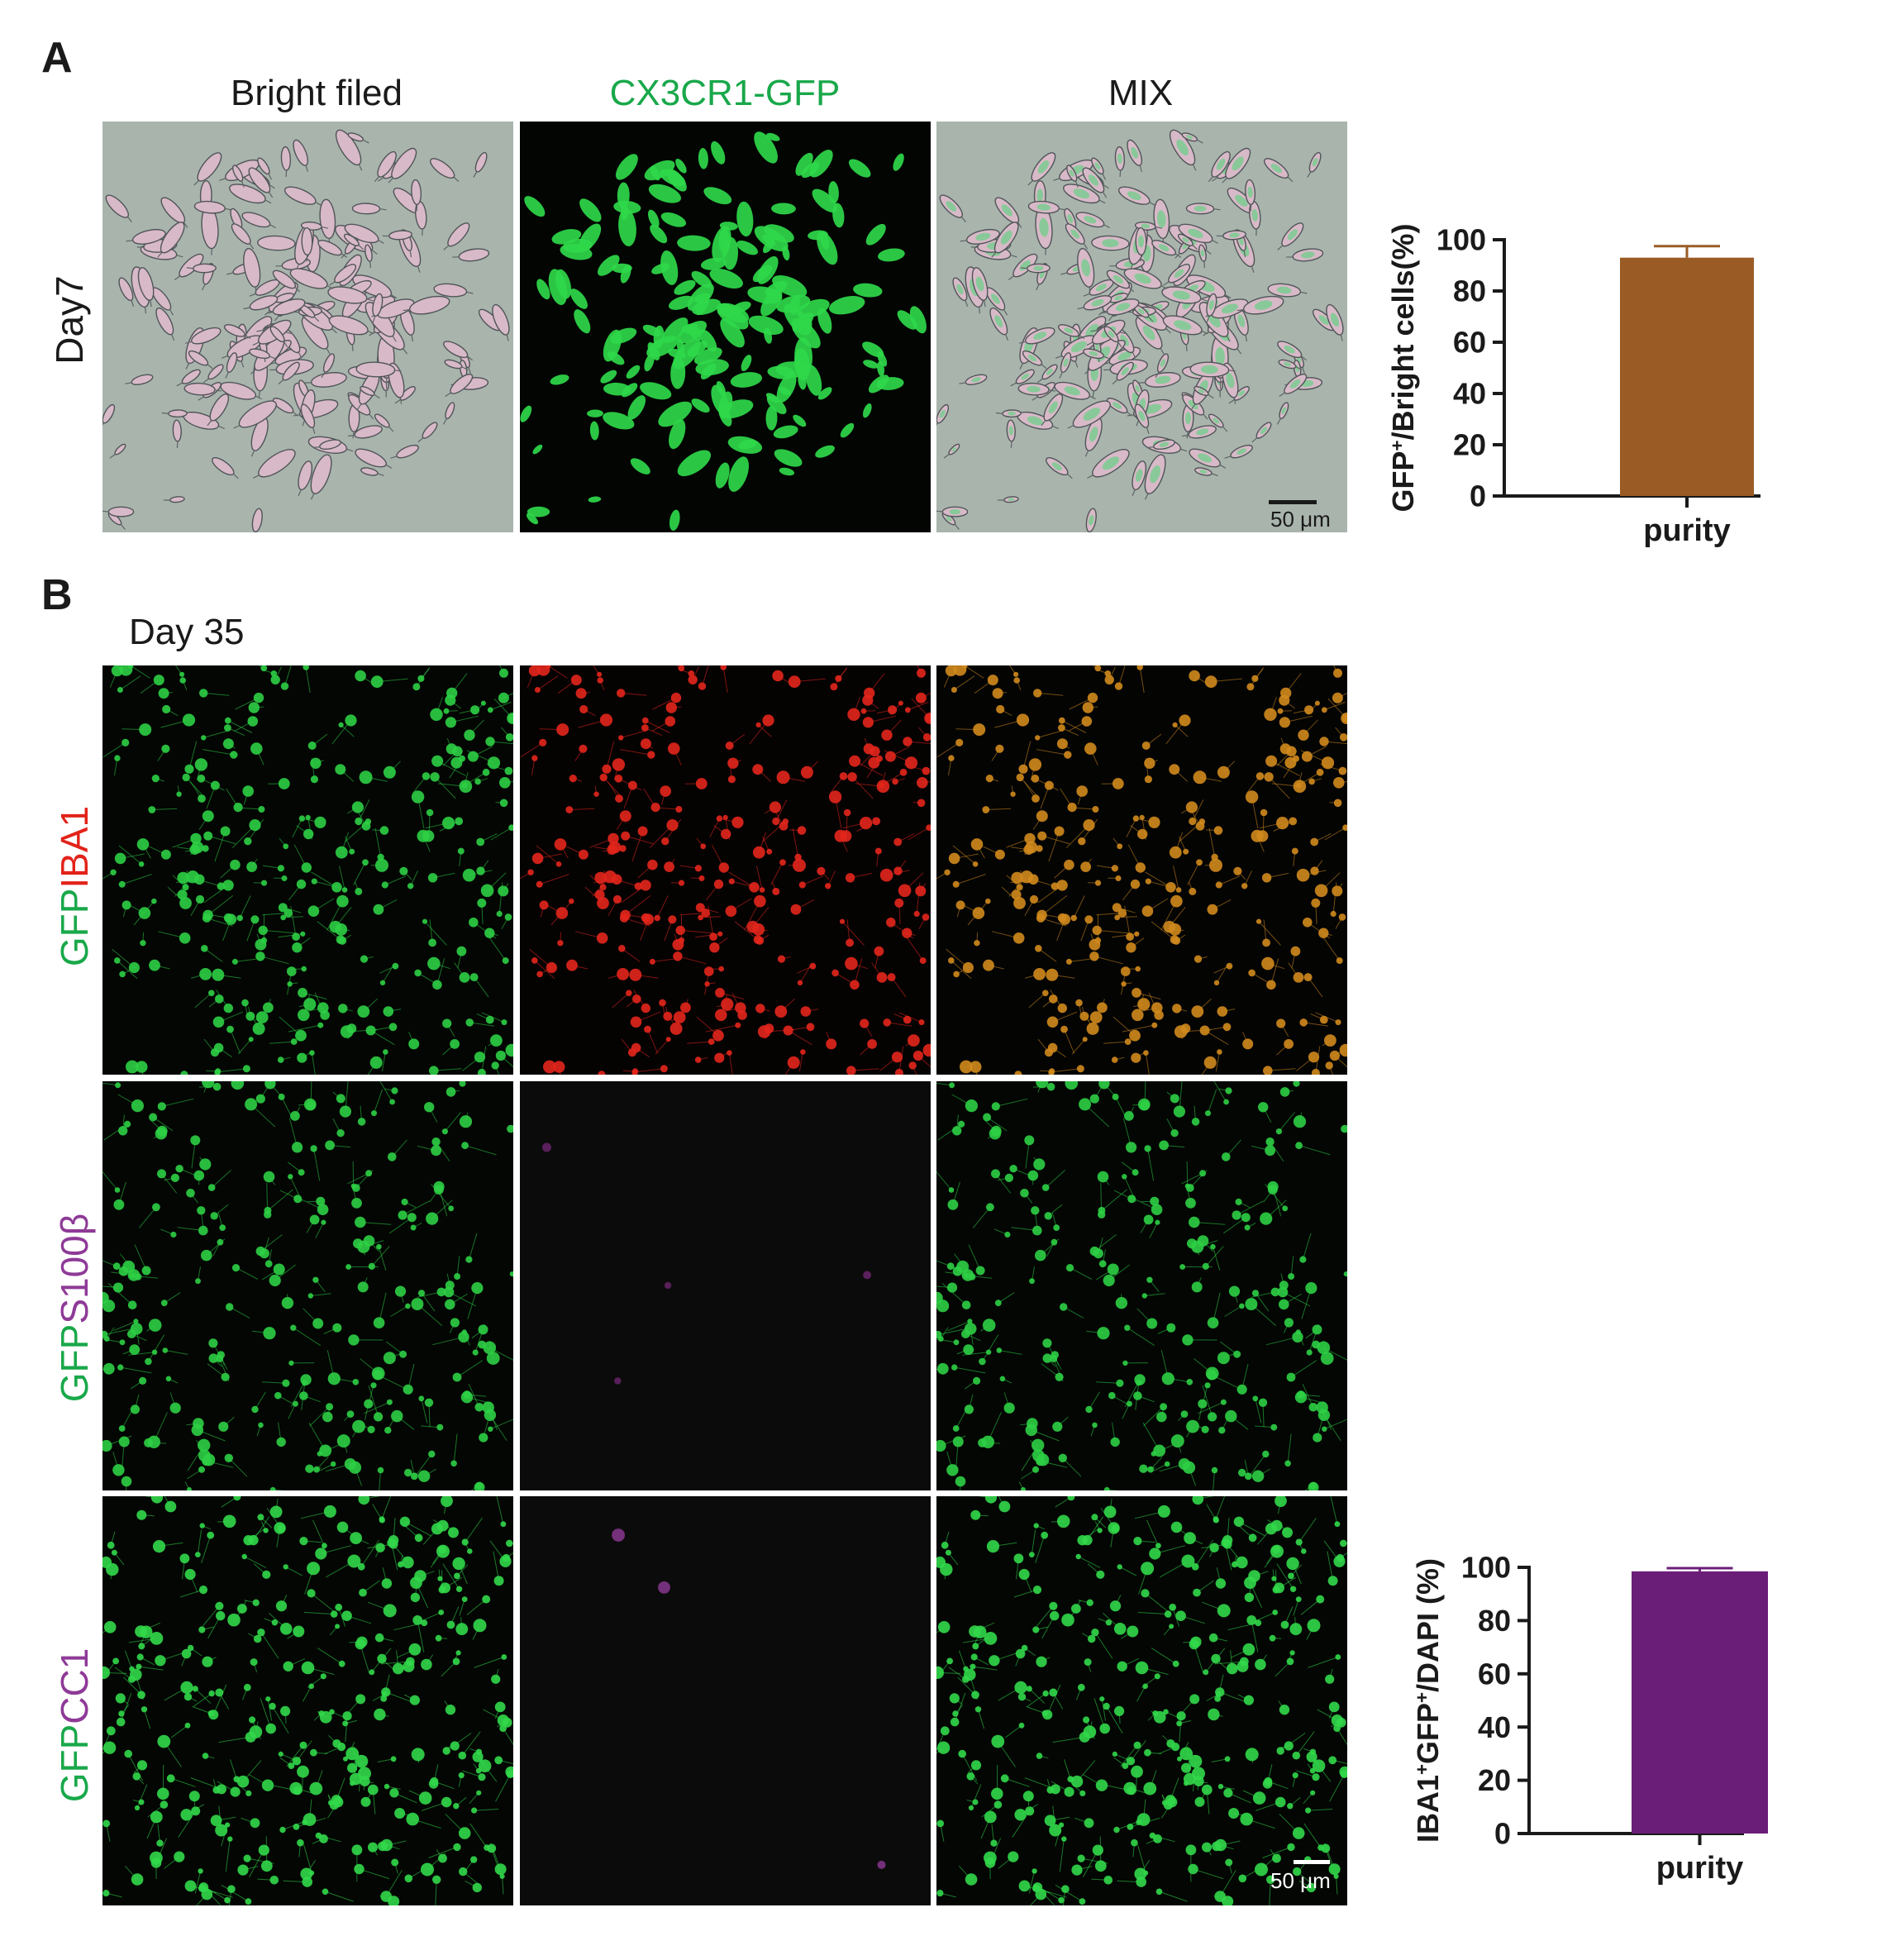 The height and width of the screenshot is (1960, 1882). I want to click on micrograph-bright-field, so click(307, 327).